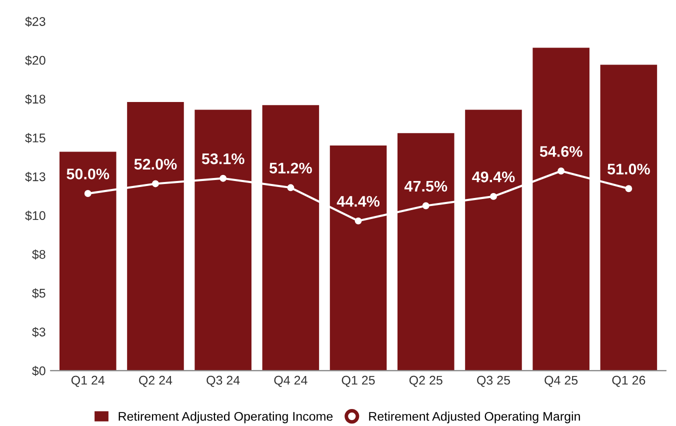 The width and height of the screenshot is (676, 426). Describe the element at coordinates (223, 381) in the screenshot. I see `x-tick-label: Q3 24` at that location.